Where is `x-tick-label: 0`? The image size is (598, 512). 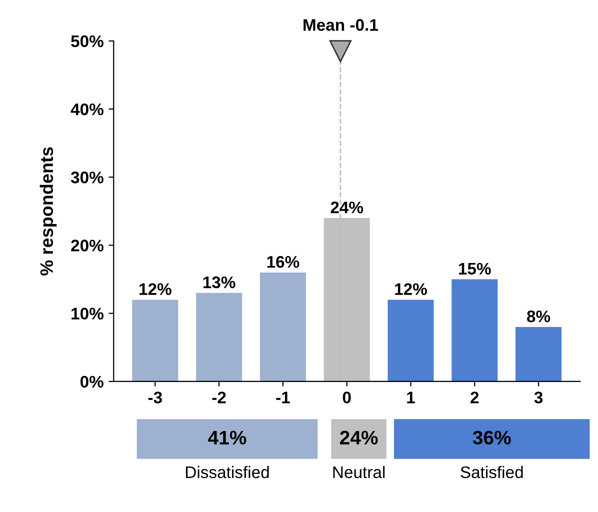
x-tick-label: 0 is located at coordinates (346, 398).